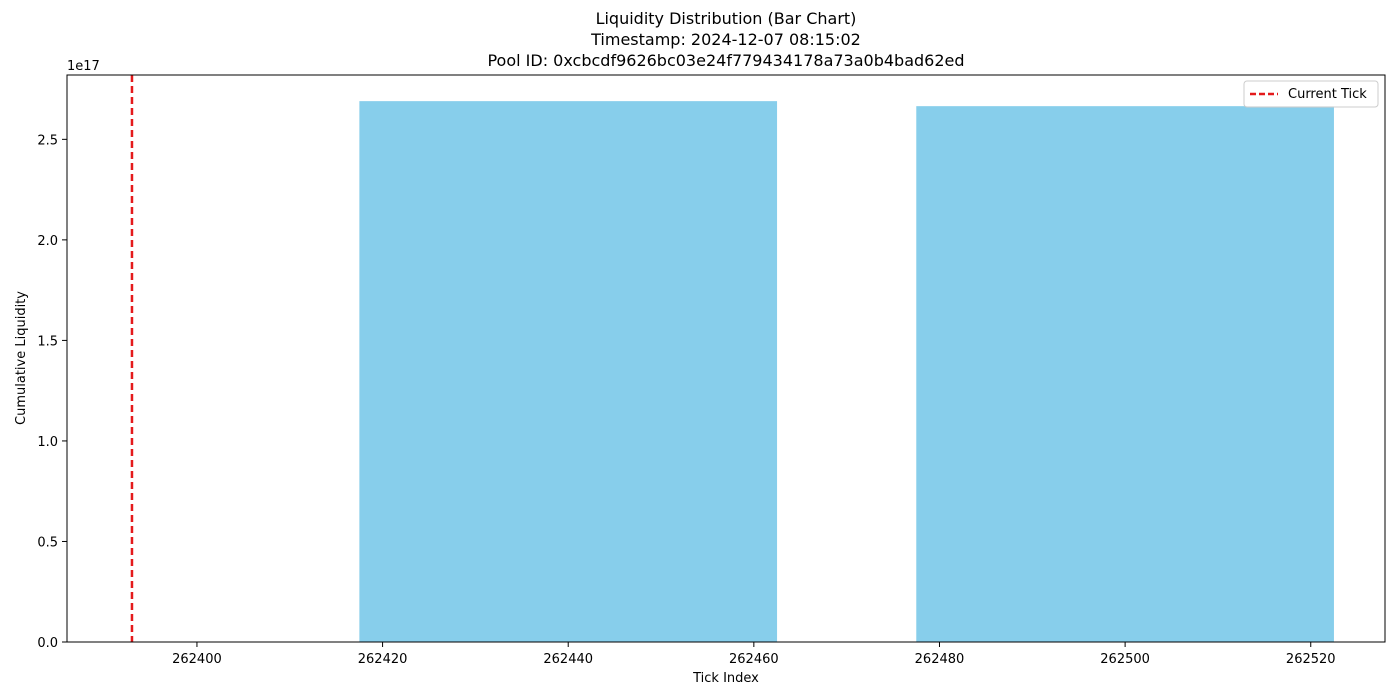 The height and width of the screenshot is (700, 1400). What do you see at coordinates (1125, 659) in the screenshot?
I see `x-tick-label: 262500` at bounding box center [1125, 659].